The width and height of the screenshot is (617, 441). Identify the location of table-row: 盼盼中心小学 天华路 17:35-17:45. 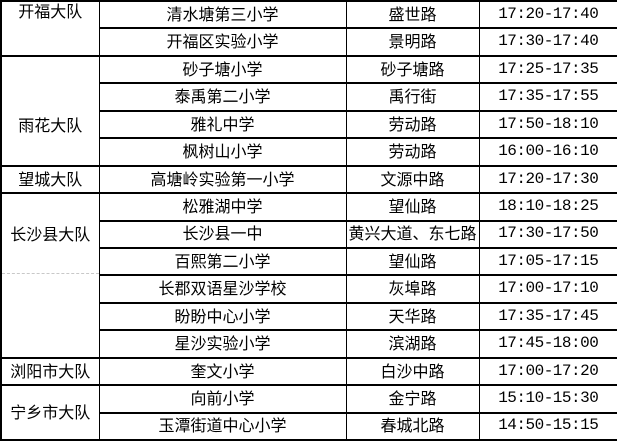
(309, 316).